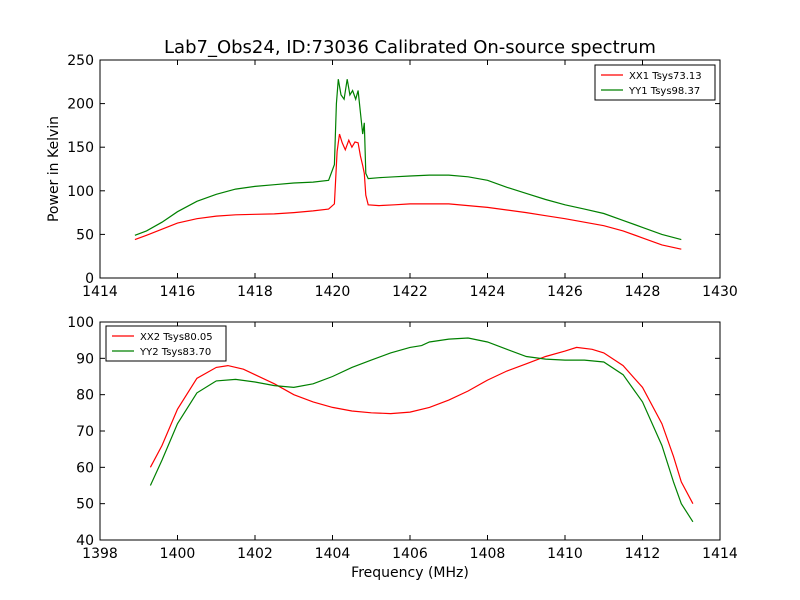  Describe the element at coordinates (175, 352) in the screenshot. I see `legend-label: YY2 Tsys83.70` at that location.